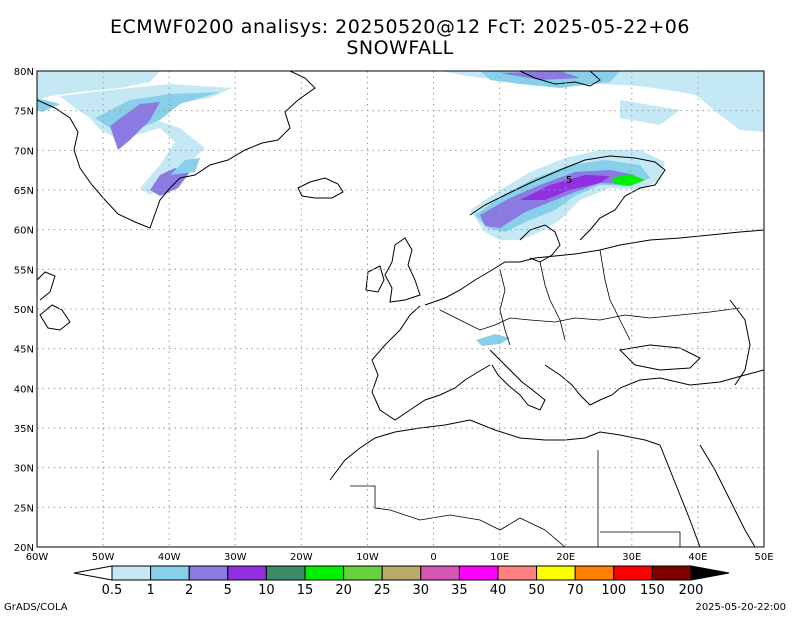 This screenshot has width=800, height=618. Describe the element at coordinates (763, 557) in the screenshot. I see `longitude-label: 50E` at that location.